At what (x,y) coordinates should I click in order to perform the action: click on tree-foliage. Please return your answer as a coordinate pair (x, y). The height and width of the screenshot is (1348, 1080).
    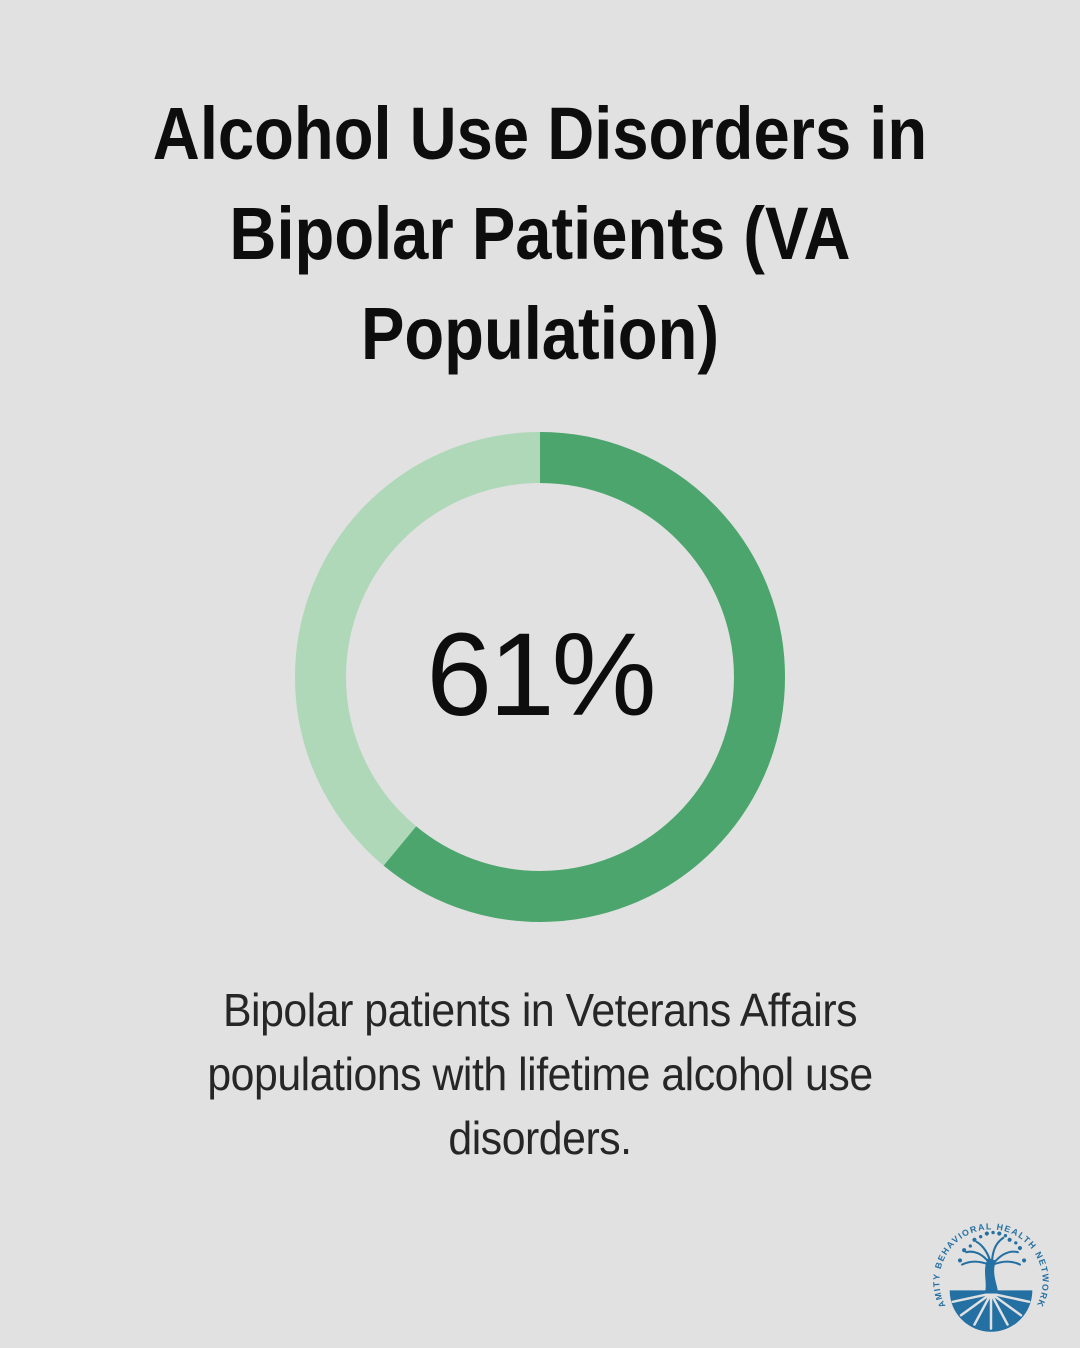
    Looking at the image, I should click on (992, 1246).